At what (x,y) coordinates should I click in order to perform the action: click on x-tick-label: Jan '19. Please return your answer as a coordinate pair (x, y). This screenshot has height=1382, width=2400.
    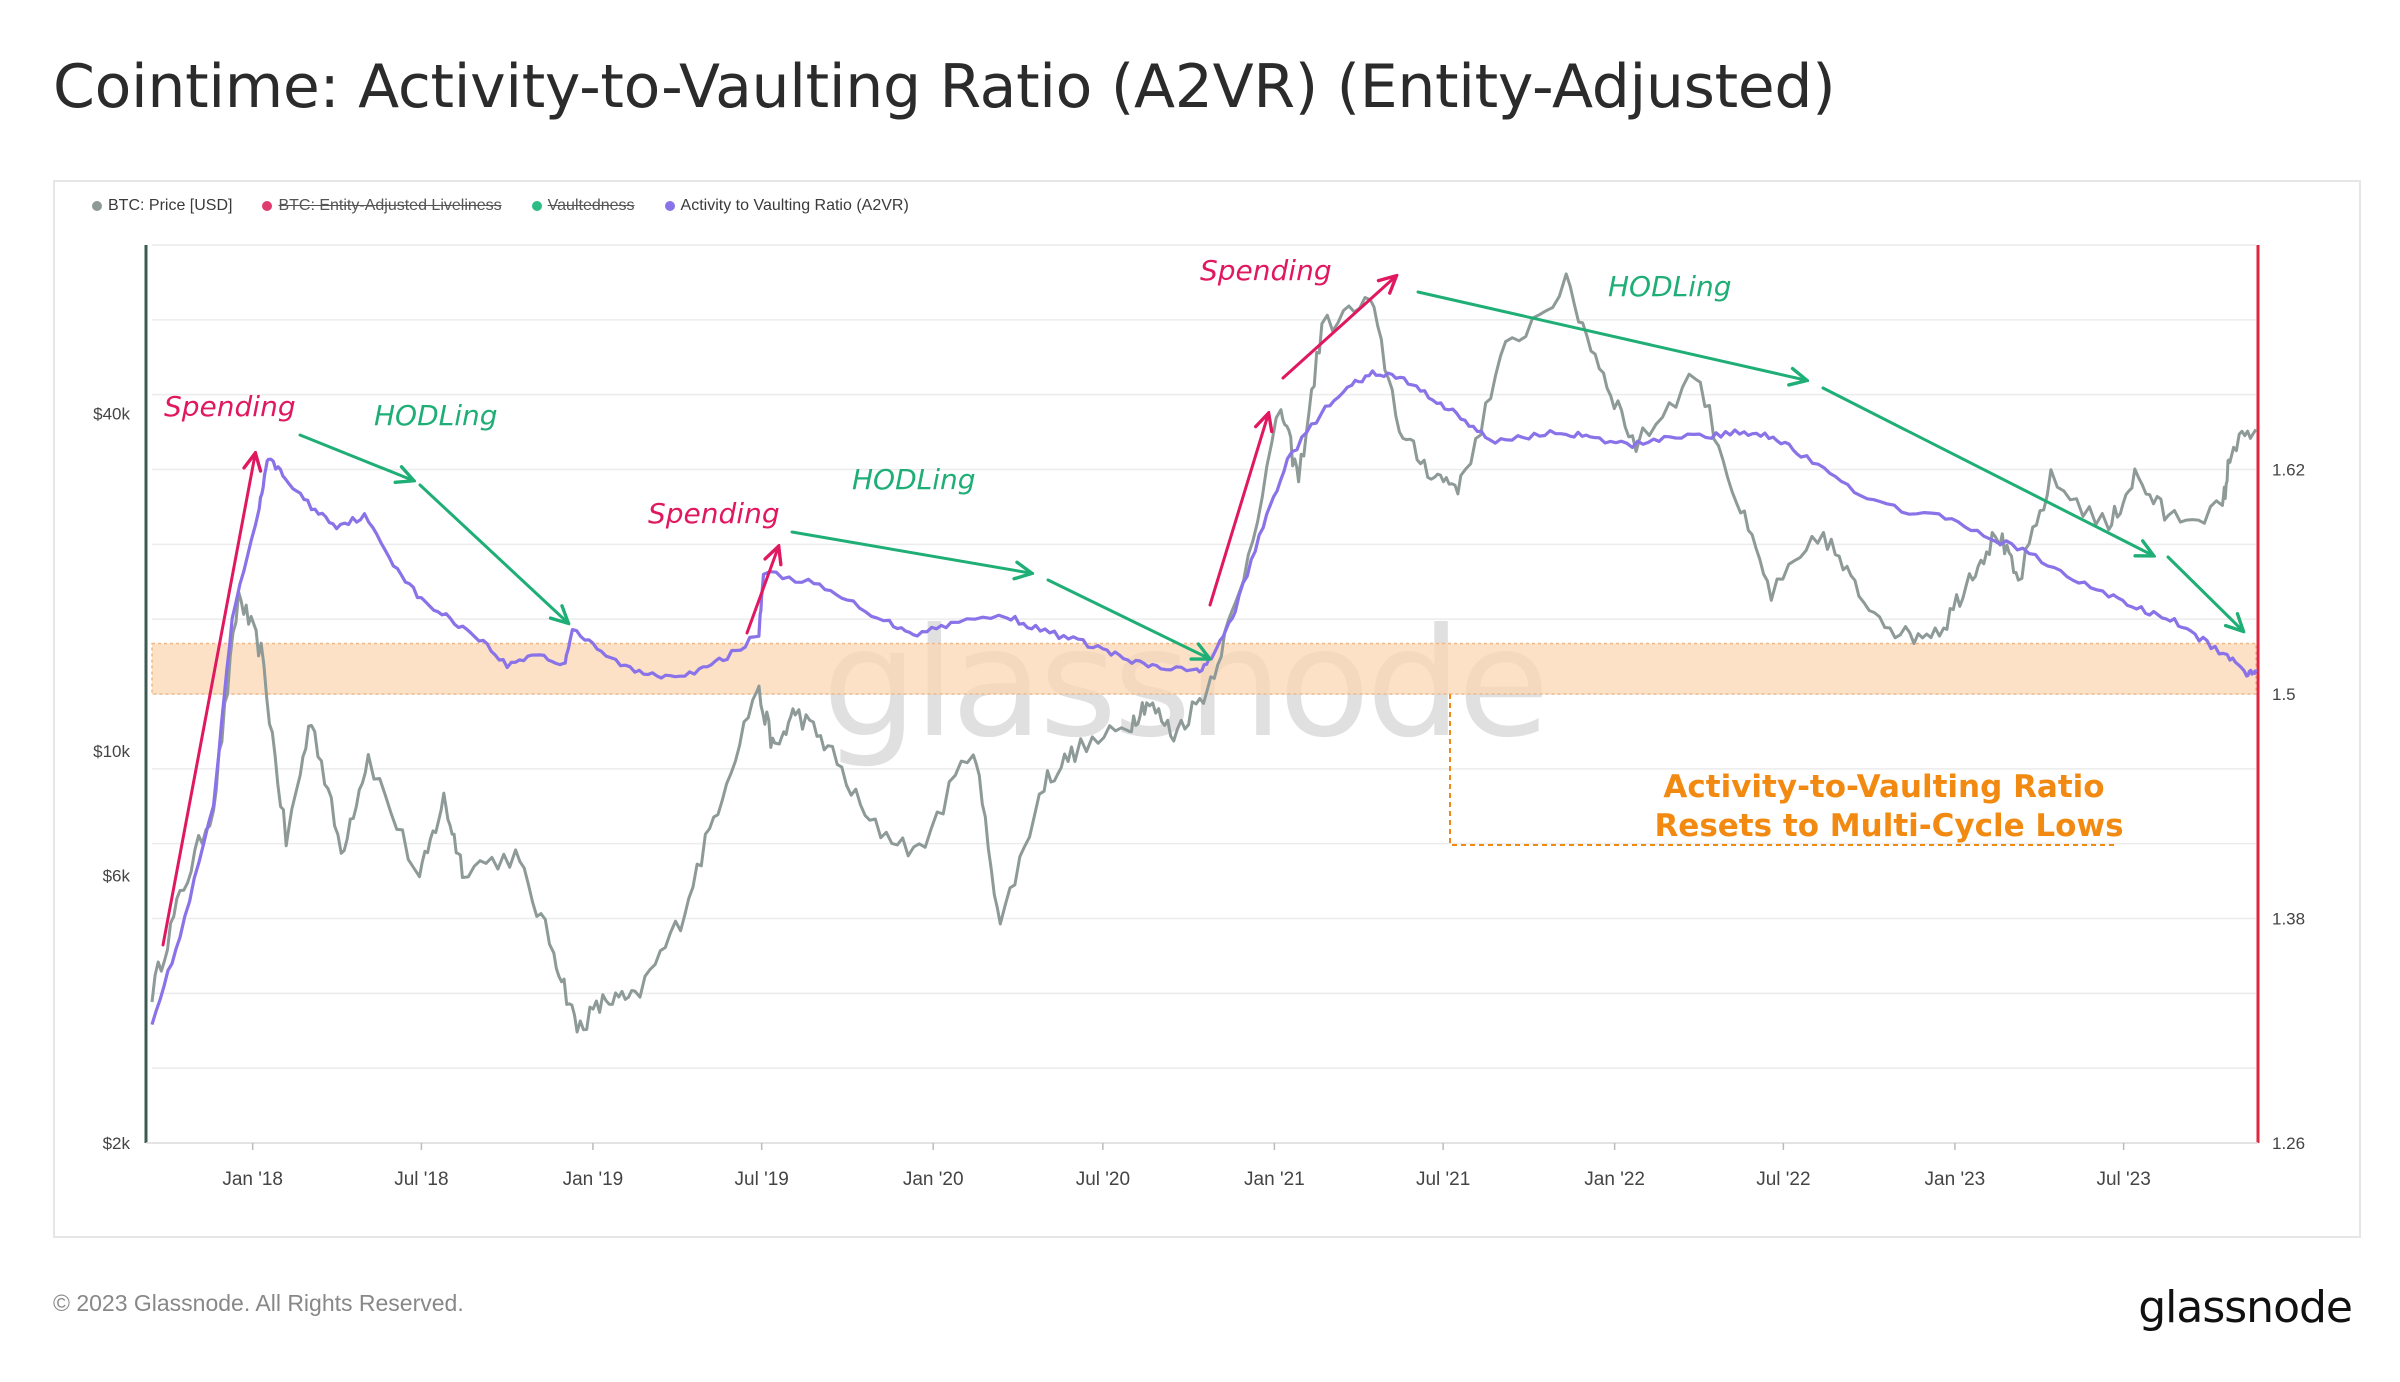
    Looking at the image, I should click on (593, 1179).